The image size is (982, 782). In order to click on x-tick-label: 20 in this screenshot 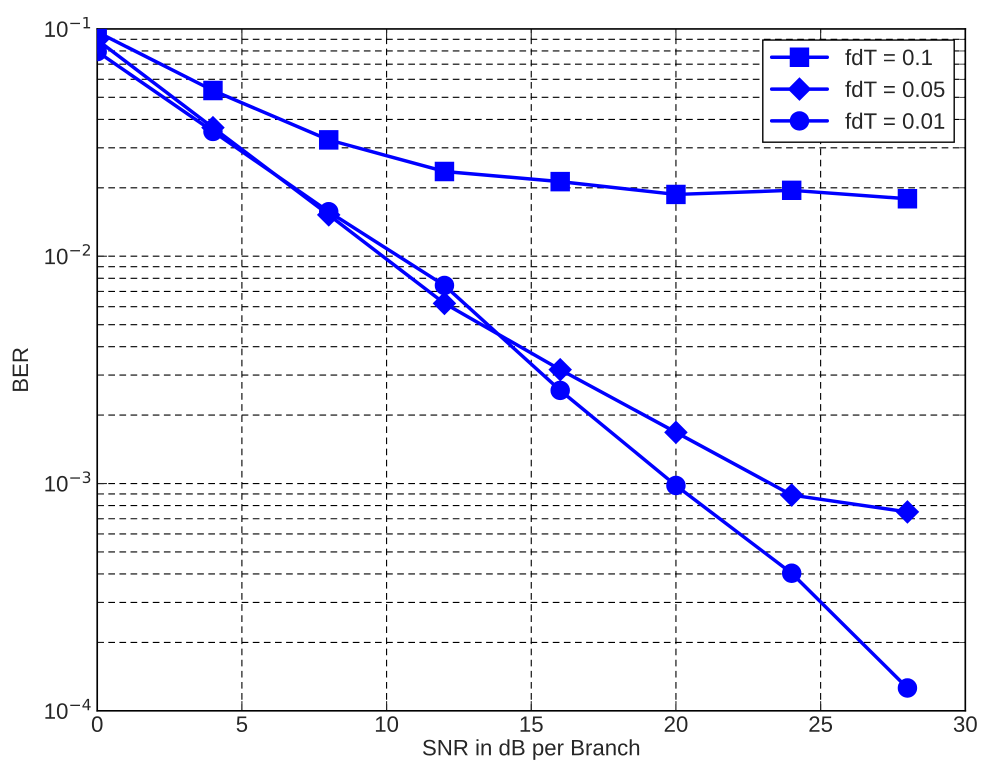, I will do `click(676, 724)`.